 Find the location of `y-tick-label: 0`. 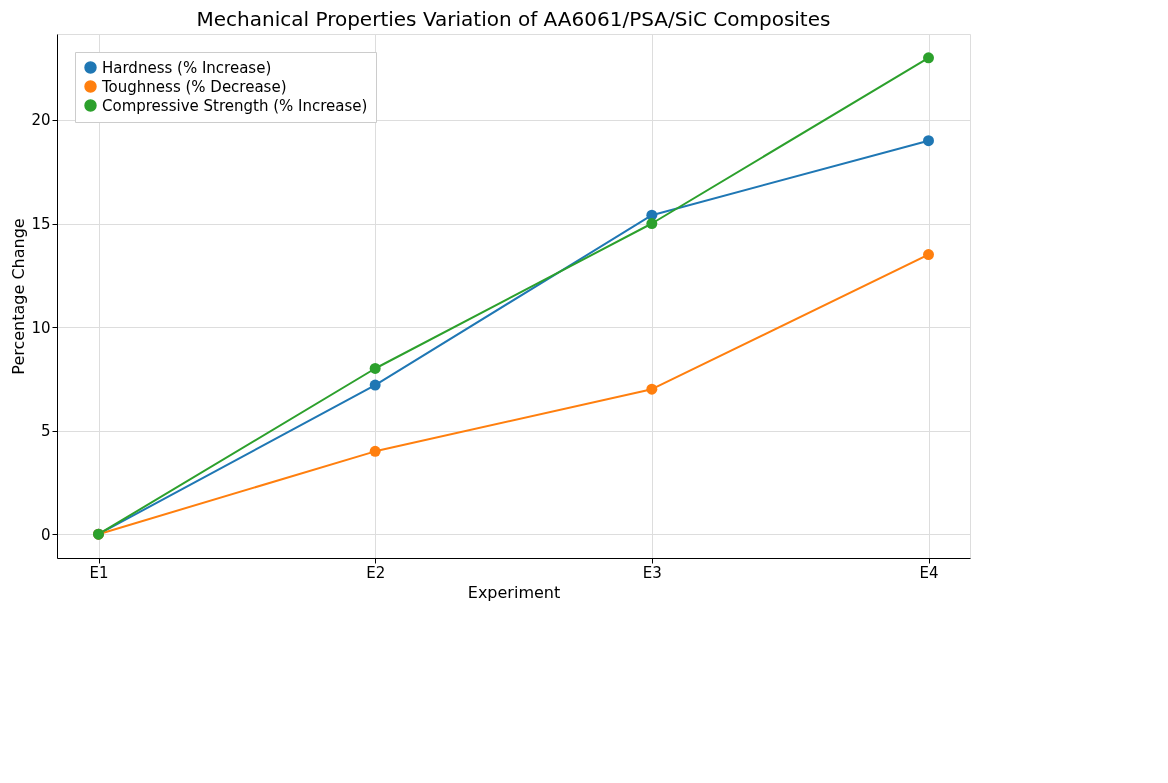

y-tick-label: 0 is located at coordinates (45, 534).